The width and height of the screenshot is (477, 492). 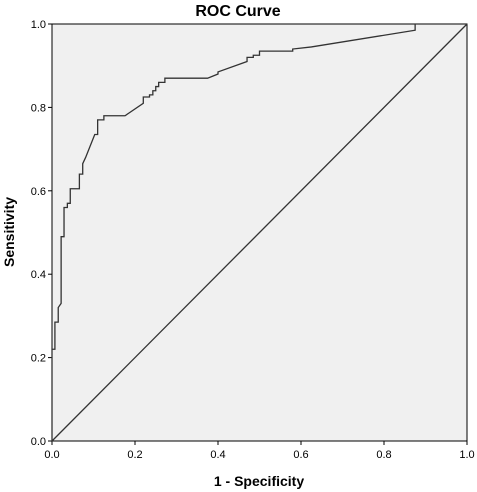 I want to click on y-tick-label: 0.8, so click(x=38, y=108).